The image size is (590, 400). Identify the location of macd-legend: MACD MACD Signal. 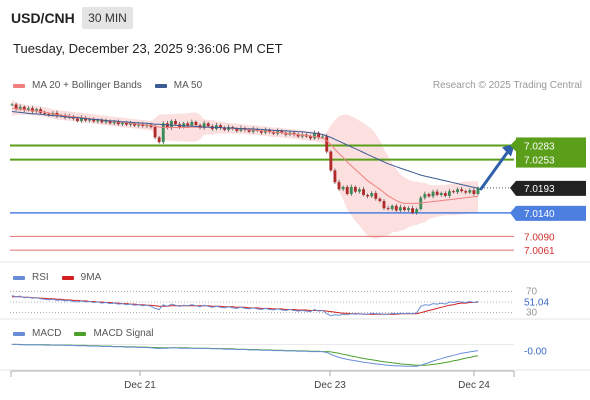
(89, 333).